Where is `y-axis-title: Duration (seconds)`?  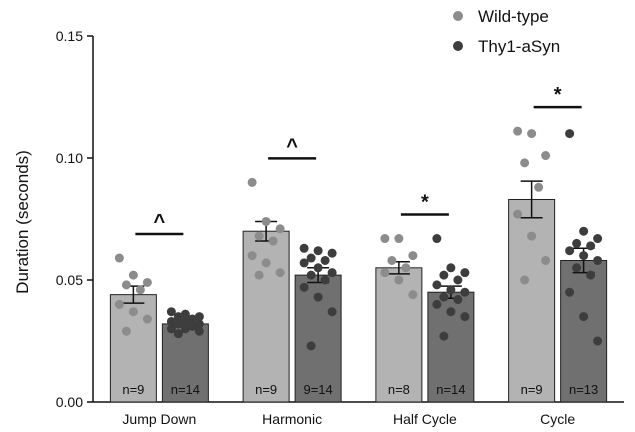 y-axis-title: Duration (seconds) is located at coordinates (22, 222).